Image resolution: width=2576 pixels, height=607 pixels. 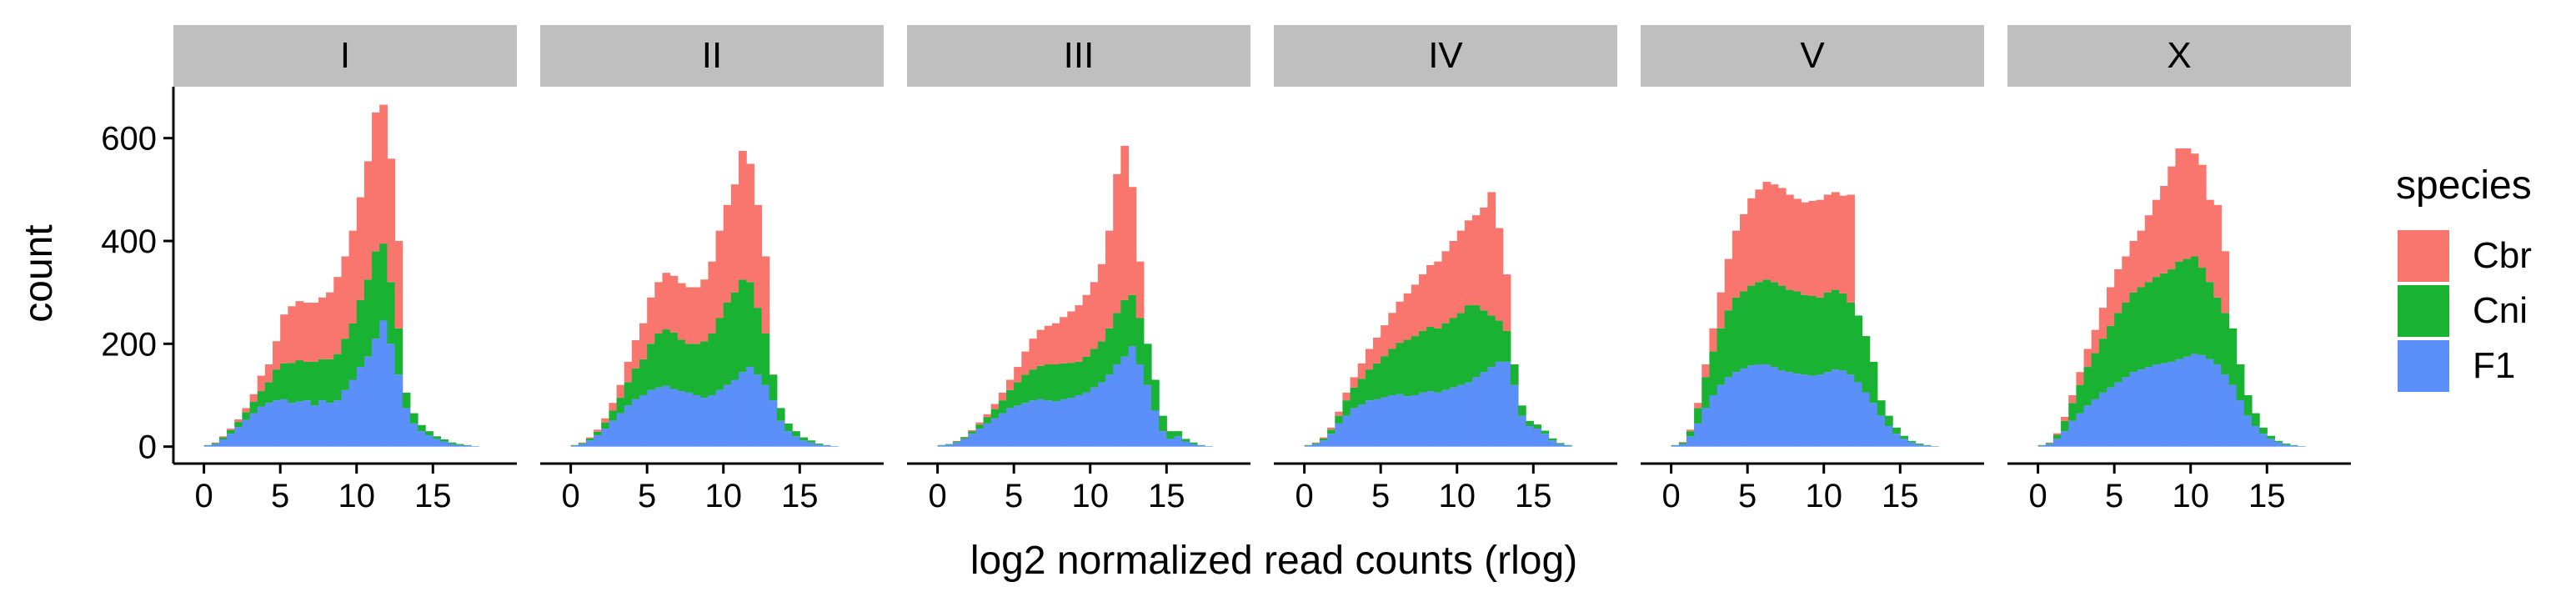 What do you see at coordinates (345, 55) in the screenshot?
I see `facet-strip-label: I` at bounding box center [345, 55].